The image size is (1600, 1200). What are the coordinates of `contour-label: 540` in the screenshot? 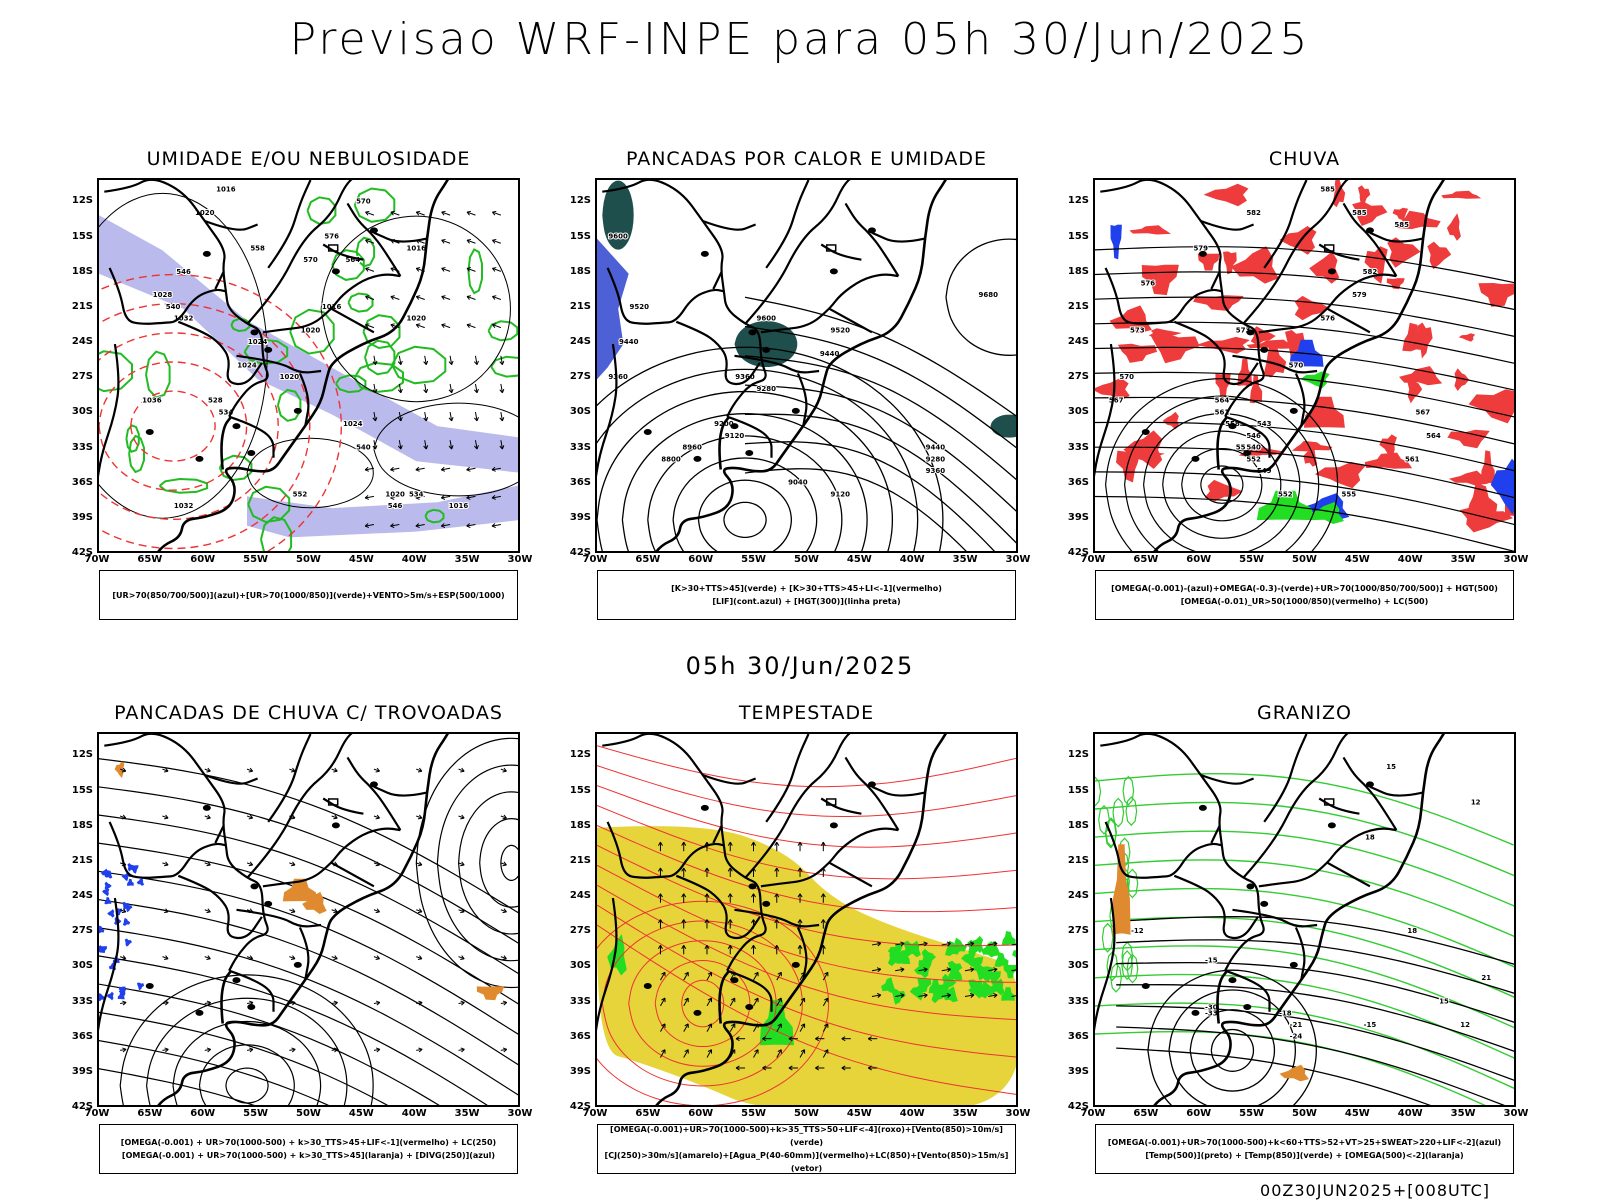 It's located at (363, 448).